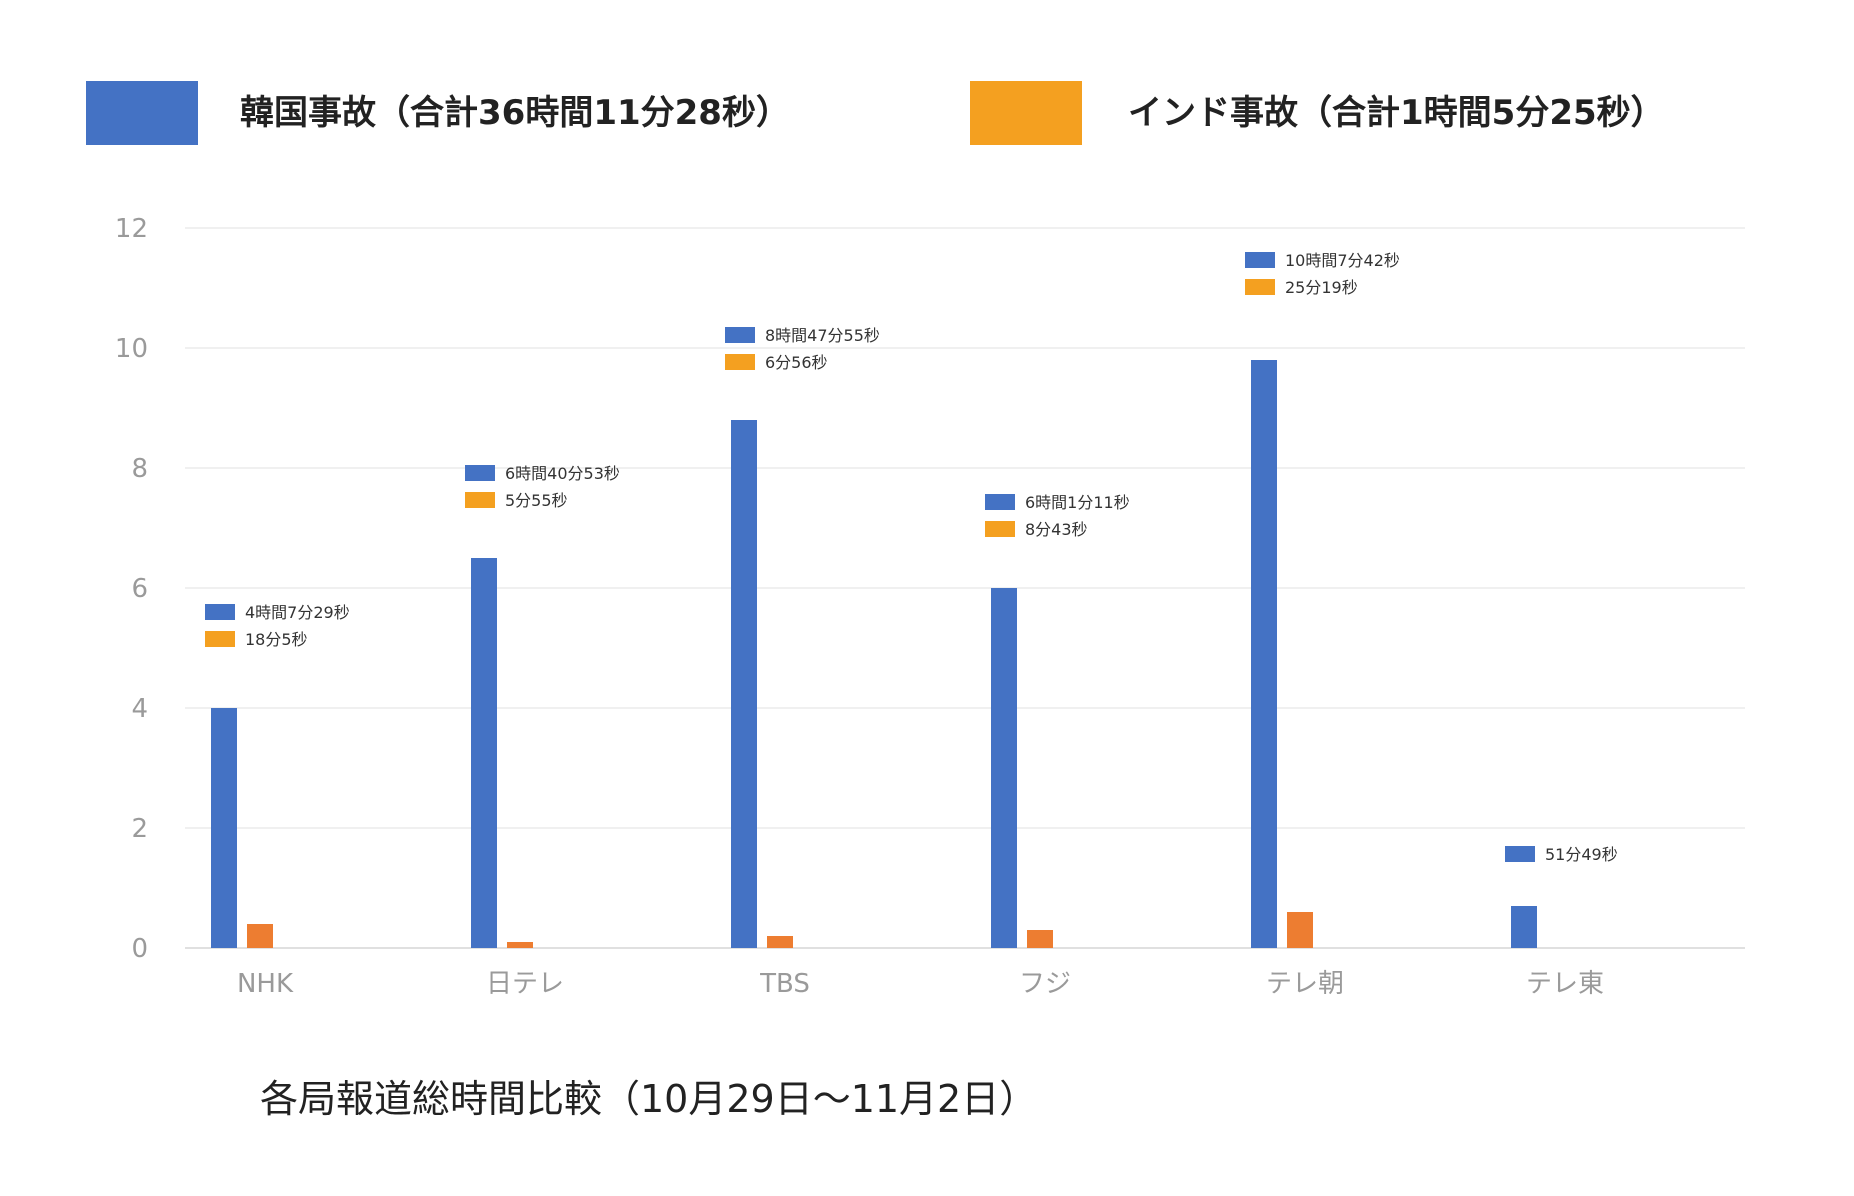 Image resolution: width=1854 pixels, height=1196 pixels. I want to click on annotation-india: 6分56秒, so click(796, 362).